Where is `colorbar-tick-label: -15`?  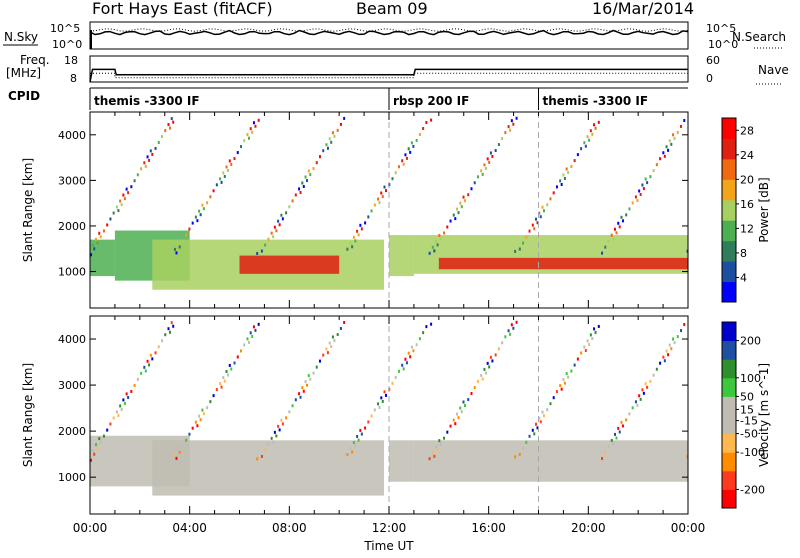 colorbar-tick-label: -15 is located at coordinates (749, 421).